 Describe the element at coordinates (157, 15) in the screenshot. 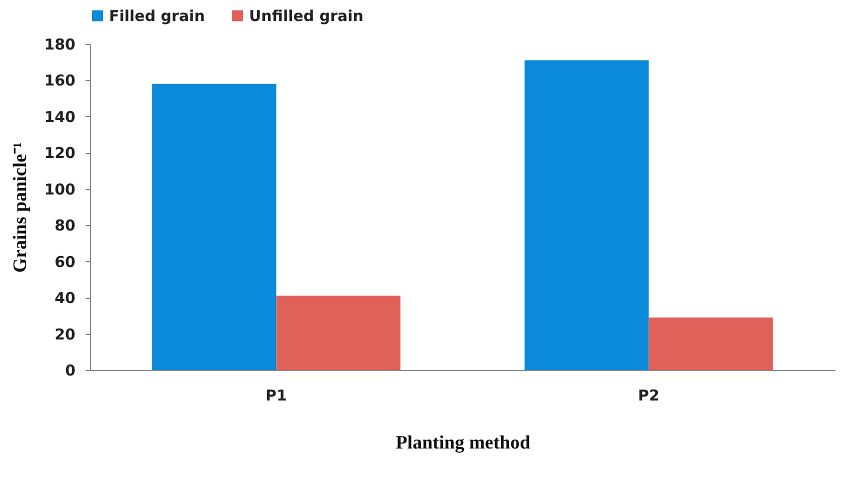

I see `legend-label: Filled grain` at that location.